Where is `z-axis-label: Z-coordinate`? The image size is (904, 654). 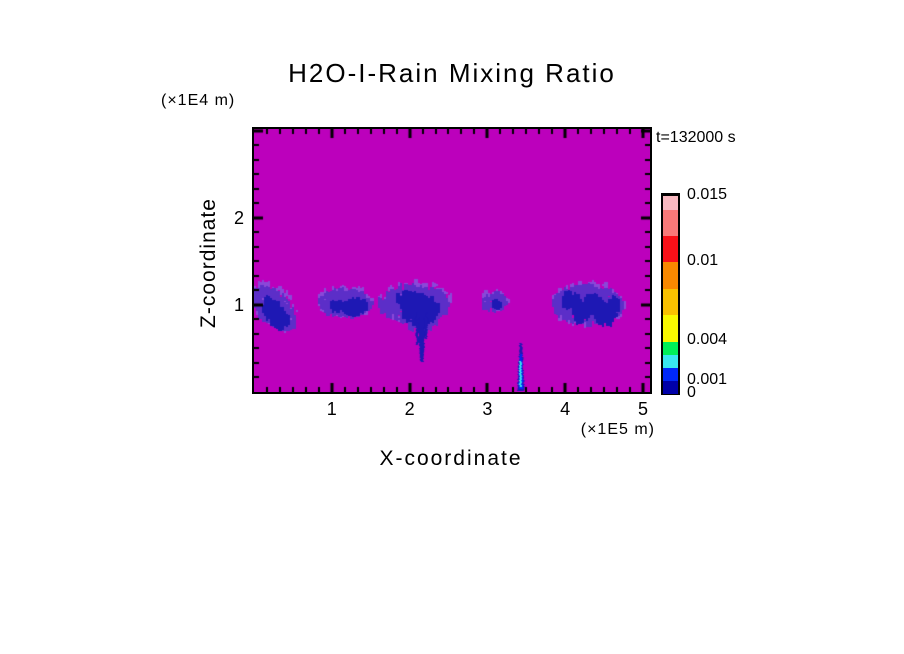
z-axis-label: Z-coordinate is located at coordinates (208, 263).